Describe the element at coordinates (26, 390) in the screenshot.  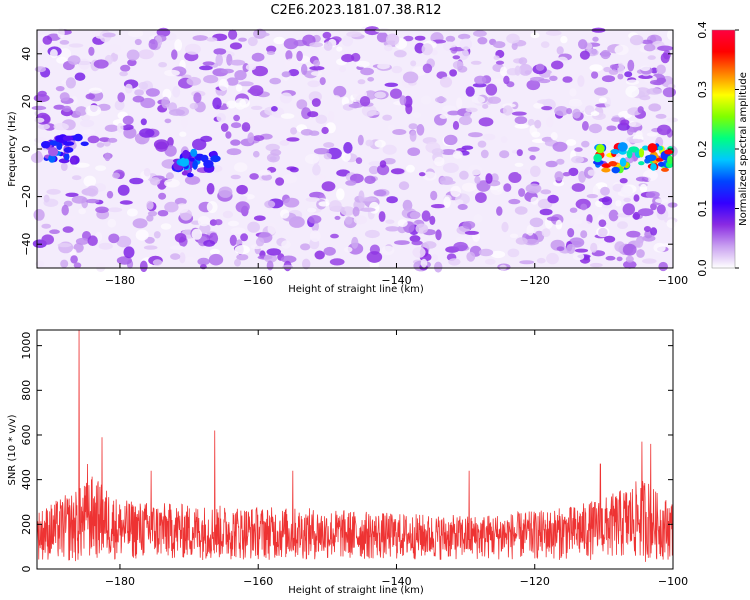
I see `snr-y-tick-label: 800` at that location.